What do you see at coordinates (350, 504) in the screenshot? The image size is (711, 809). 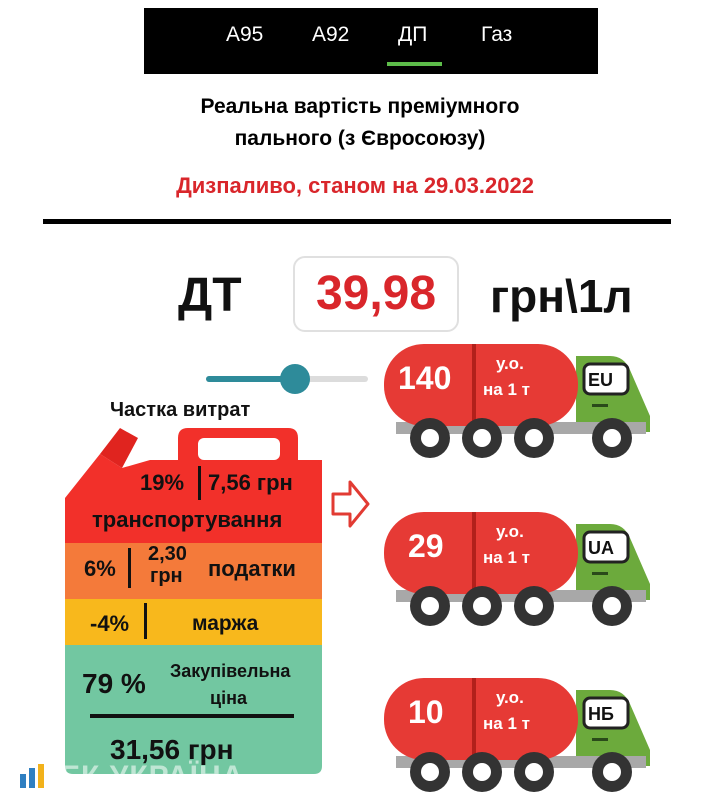 I see `arrow-right-icon` at bounding box center [350, 504].